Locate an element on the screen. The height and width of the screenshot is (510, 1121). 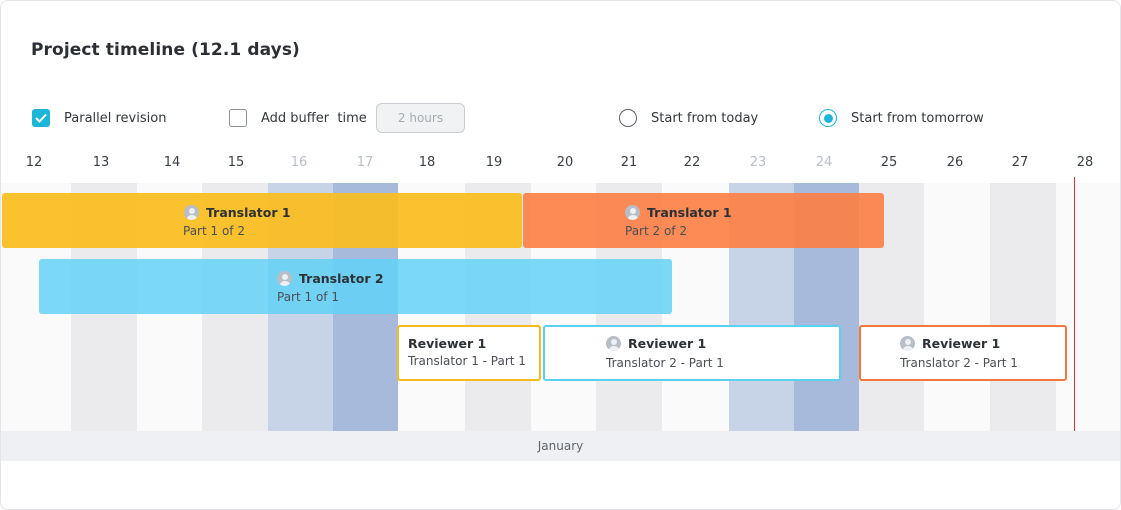
task-bar-translator2-part1: Translator 2 Part 1 of 1 is located at coordinates (355, 286).